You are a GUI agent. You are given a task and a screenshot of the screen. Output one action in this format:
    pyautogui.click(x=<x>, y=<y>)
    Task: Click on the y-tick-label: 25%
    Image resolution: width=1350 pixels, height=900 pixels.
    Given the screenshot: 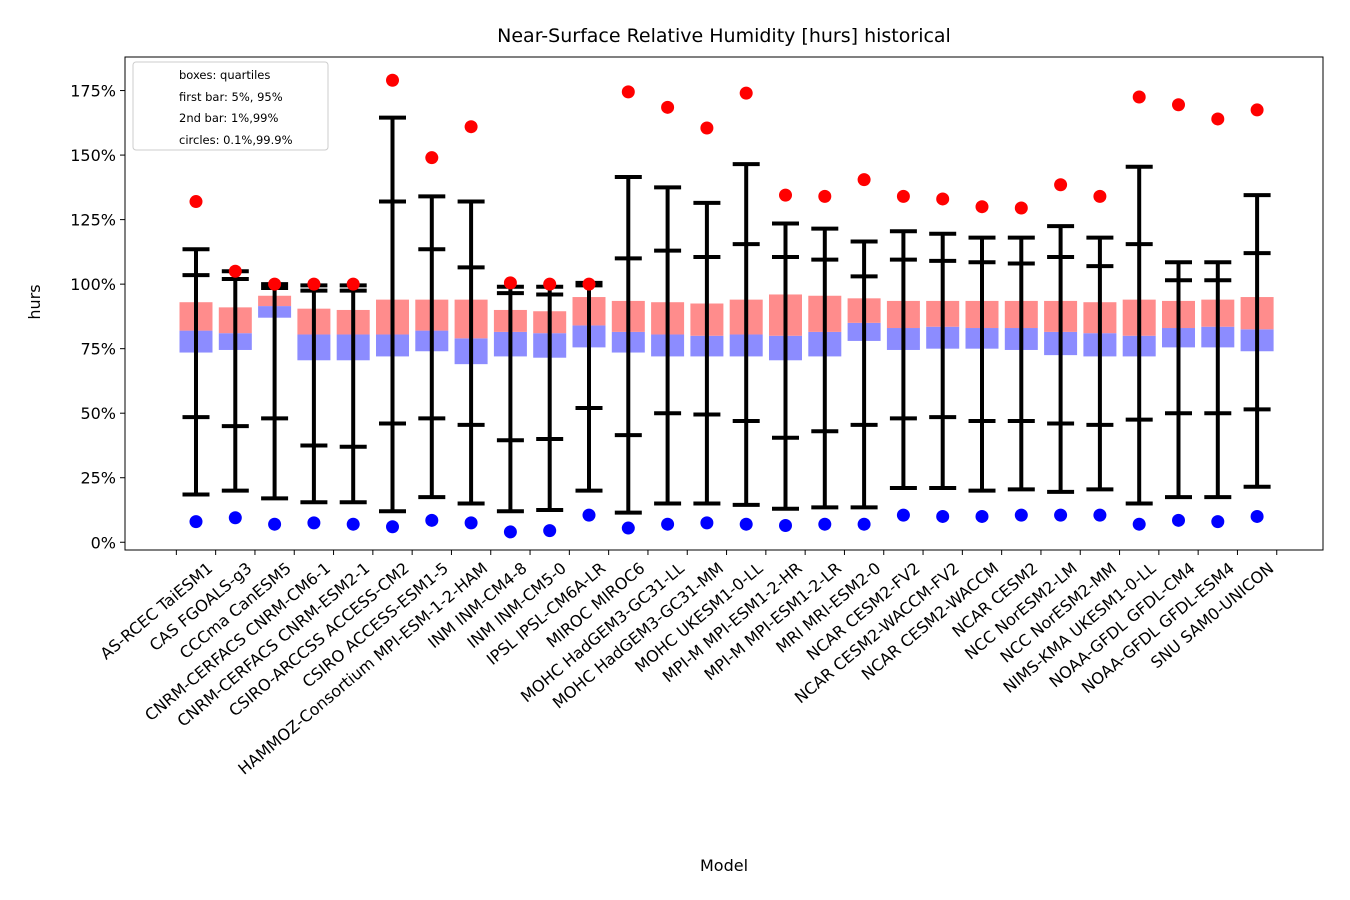 What is the action you would take?
    pyautogui.click(x=98, y=478)
    